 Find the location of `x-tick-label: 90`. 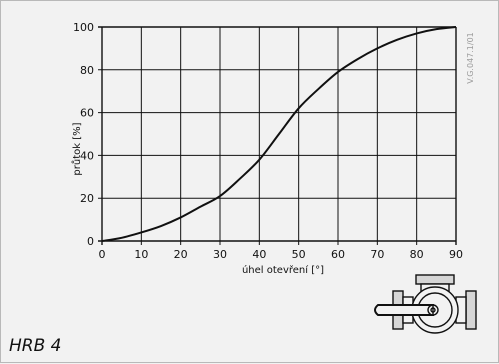

x-tick-label: 90 is located at coordinates (456, 254).